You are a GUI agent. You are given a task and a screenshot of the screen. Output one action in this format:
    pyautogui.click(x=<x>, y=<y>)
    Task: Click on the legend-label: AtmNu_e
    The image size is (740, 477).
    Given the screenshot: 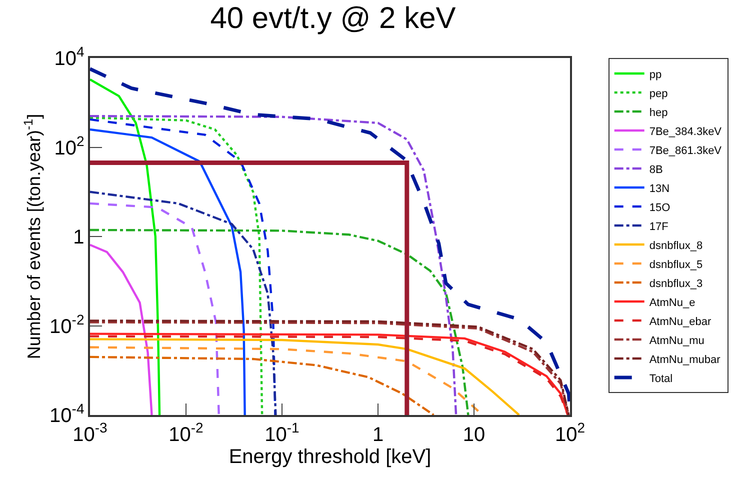 What is the action you would take?
    pyautogui.click(x=672, y=302)
    